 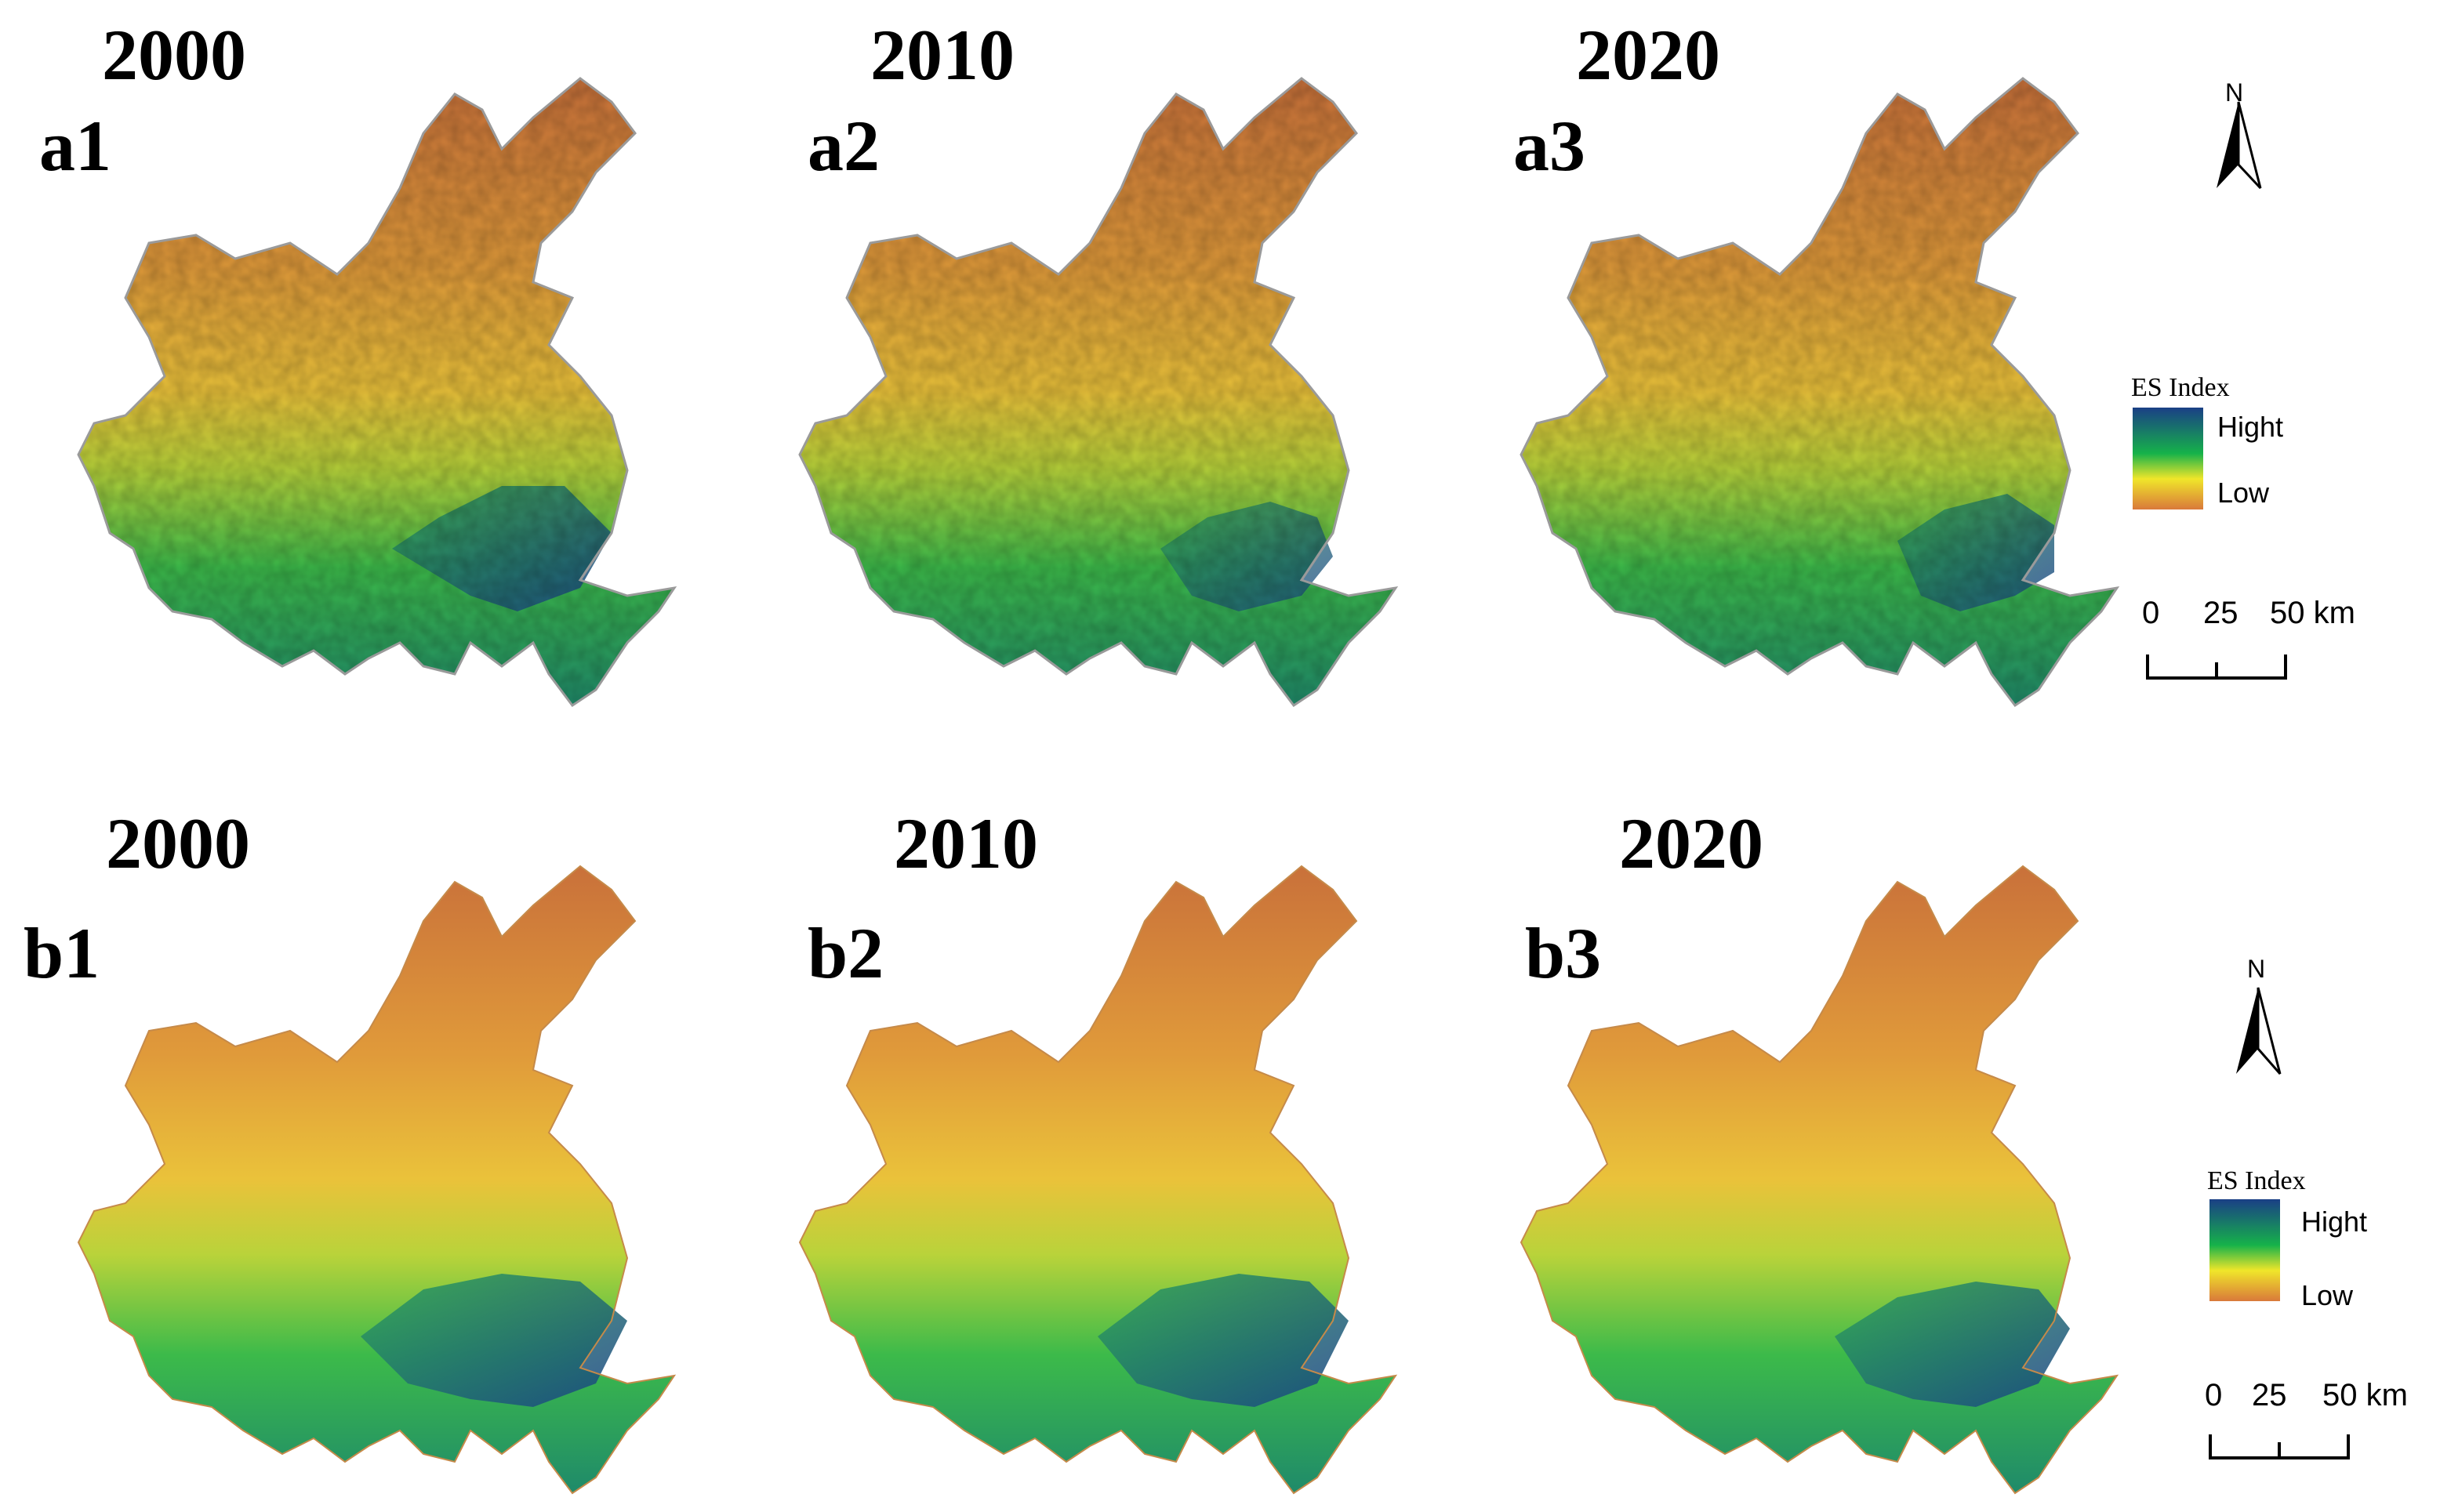 I want to click on map-a3-2020, so click(x=1811, y=384).